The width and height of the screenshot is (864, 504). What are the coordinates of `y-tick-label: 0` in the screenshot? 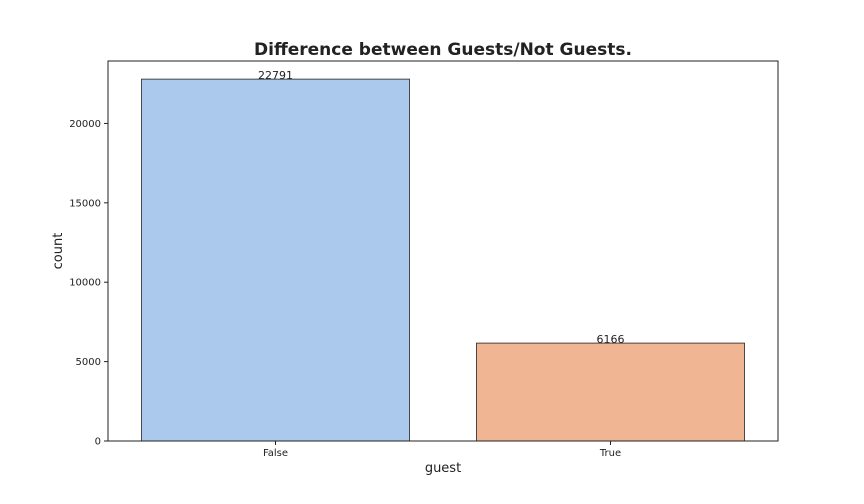 It's located at (98, 442).